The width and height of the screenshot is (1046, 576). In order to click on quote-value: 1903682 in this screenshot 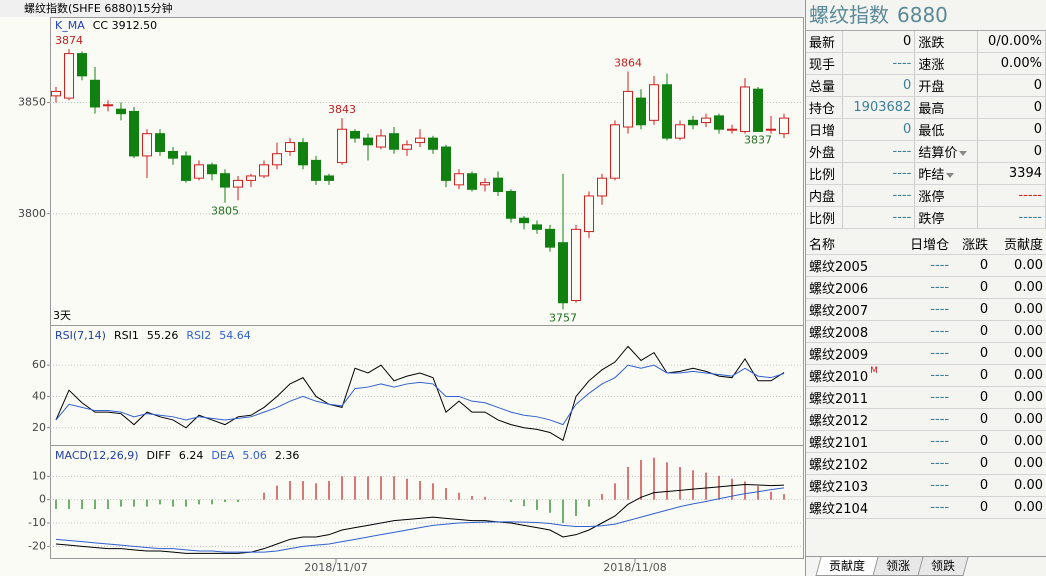, I will do `click(879, 107)`.